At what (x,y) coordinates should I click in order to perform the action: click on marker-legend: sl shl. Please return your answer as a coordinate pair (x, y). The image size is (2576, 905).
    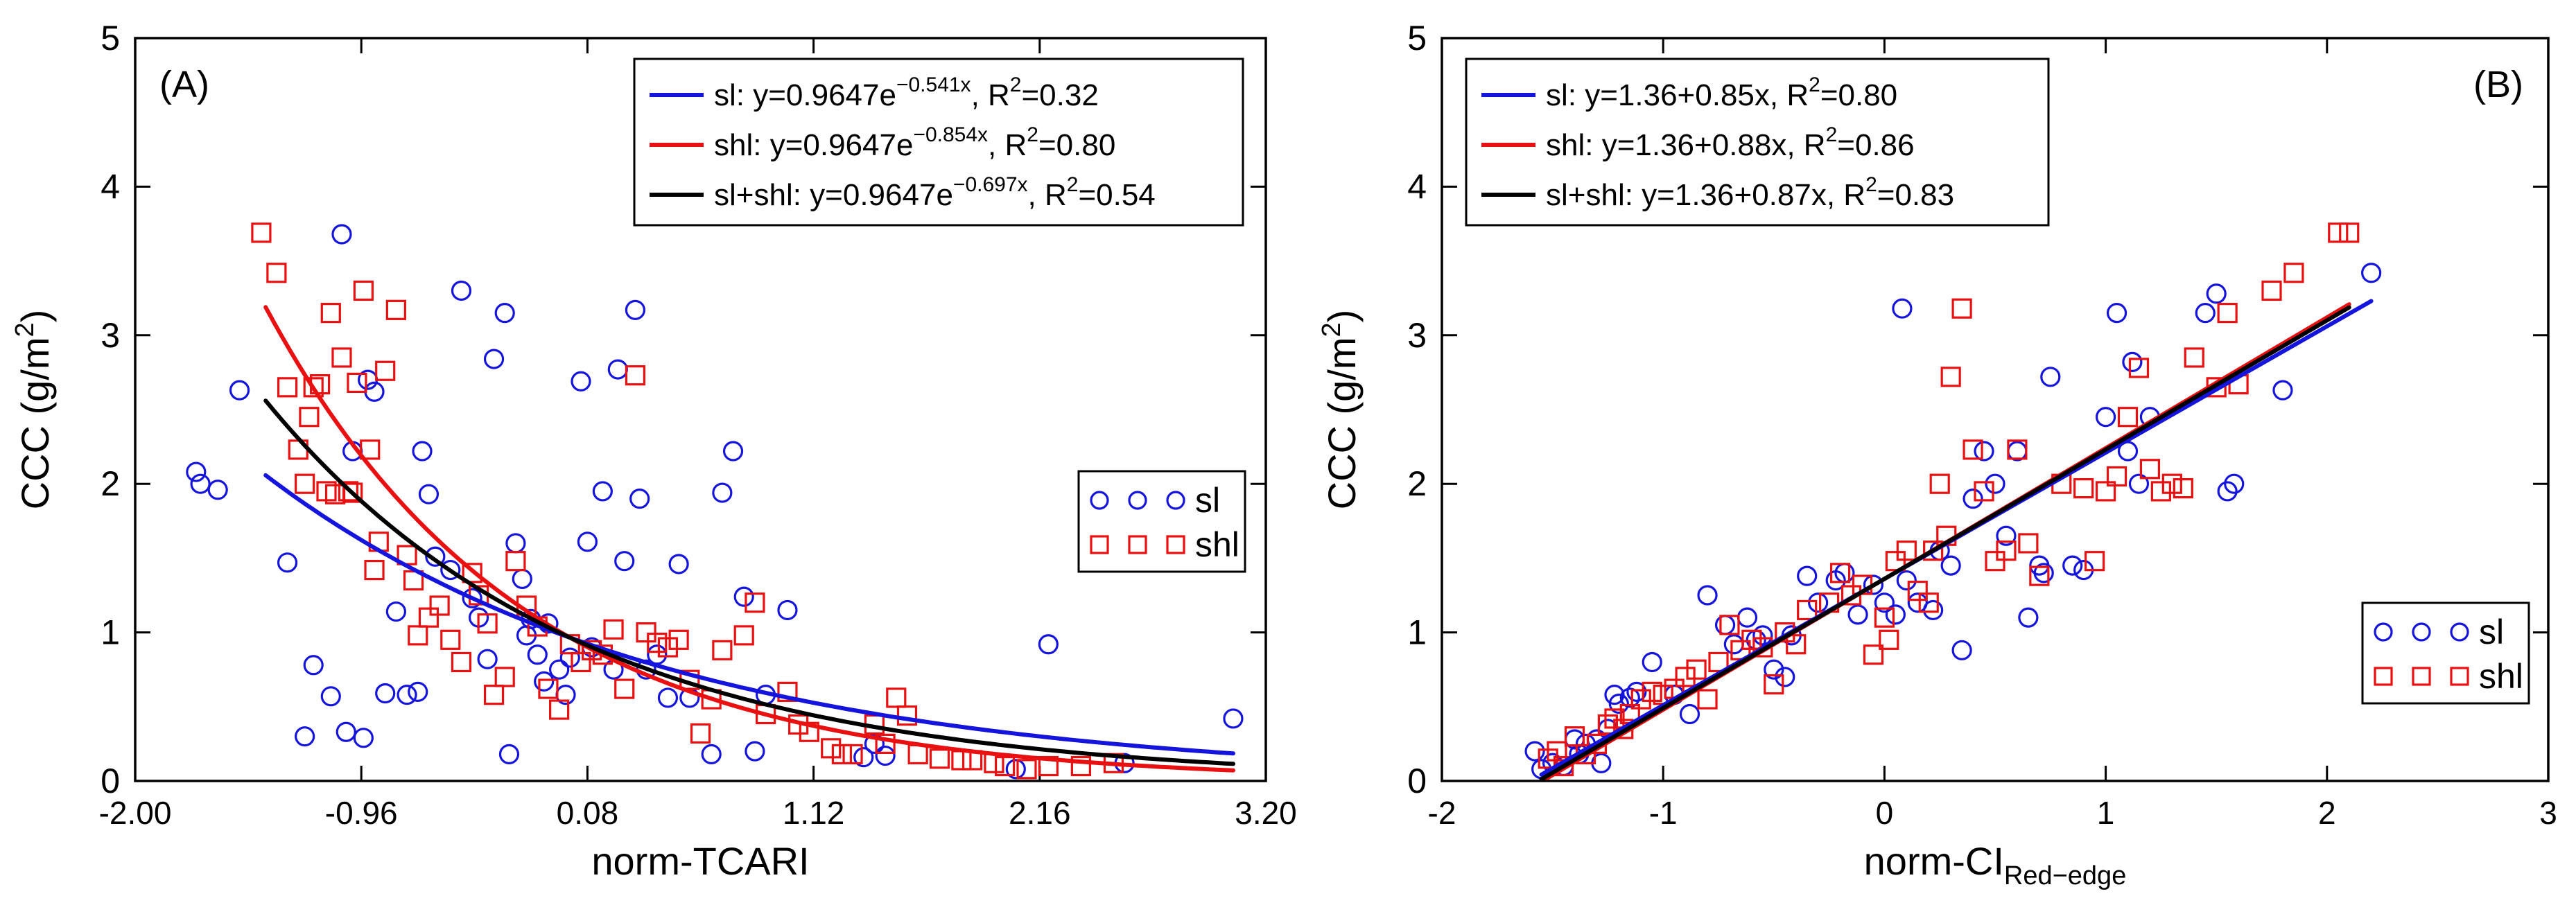
    Looking at the image, I should click on (2445, 653).